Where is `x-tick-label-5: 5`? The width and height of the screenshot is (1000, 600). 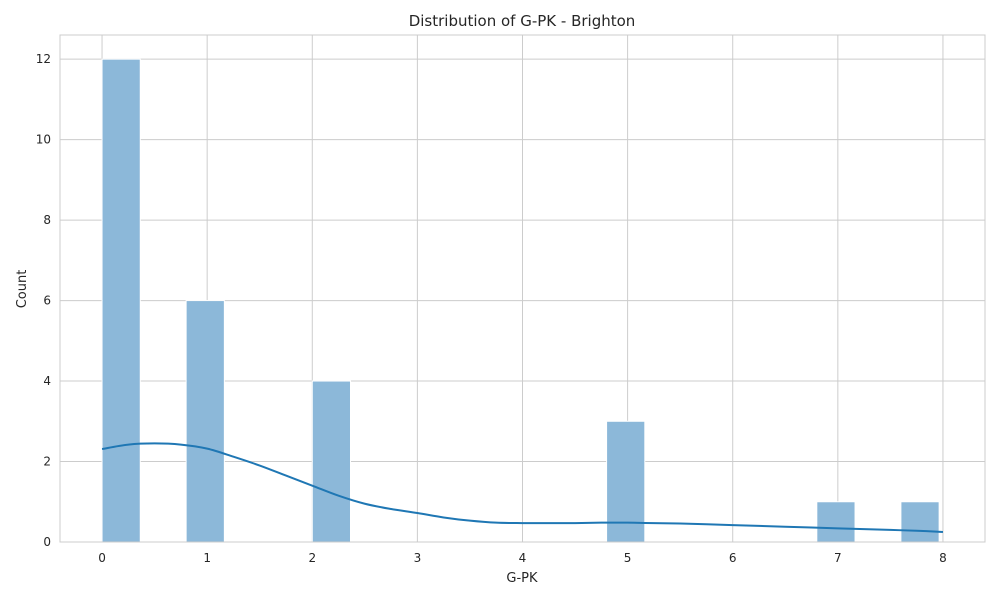
x-tick-label-5: 5 is located at coordinates (628, 558).